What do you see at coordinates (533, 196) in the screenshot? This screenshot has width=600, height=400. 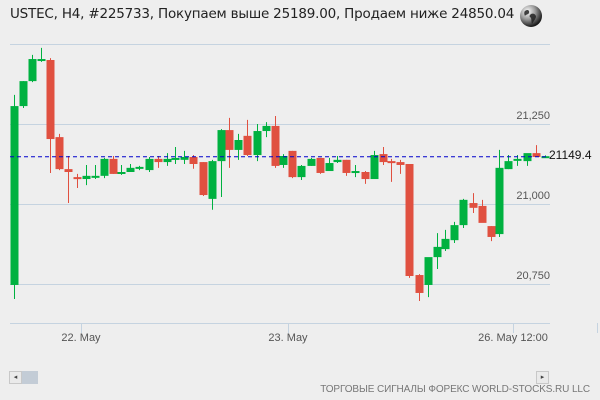 I see `y-tick-label: 21,000` at bounding box center [533, 196].